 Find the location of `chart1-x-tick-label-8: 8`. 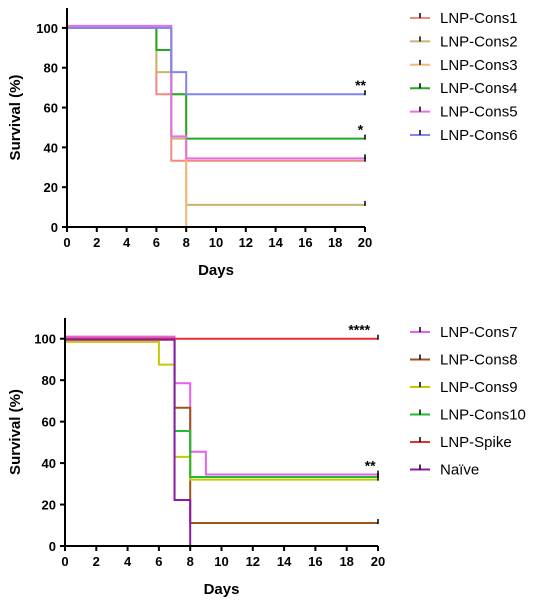

chart1-x-tick-label-8: 8 is located at coordinates (186, 242).